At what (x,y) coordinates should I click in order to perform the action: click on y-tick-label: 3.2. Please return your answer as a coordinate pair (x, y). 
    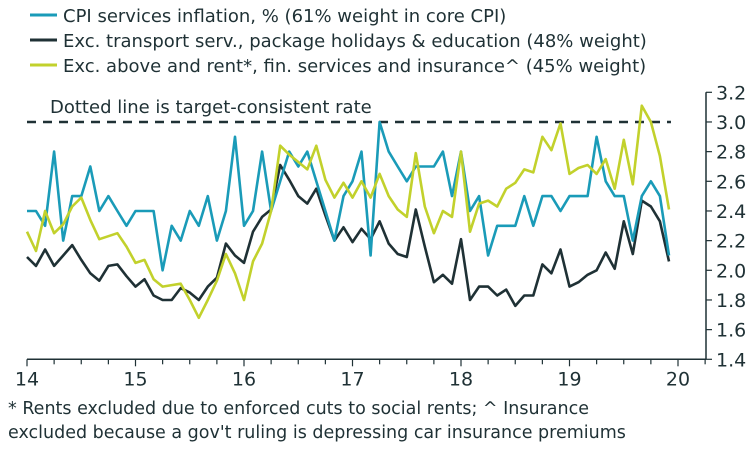
    Looking at the image, I should click on (731, 93).